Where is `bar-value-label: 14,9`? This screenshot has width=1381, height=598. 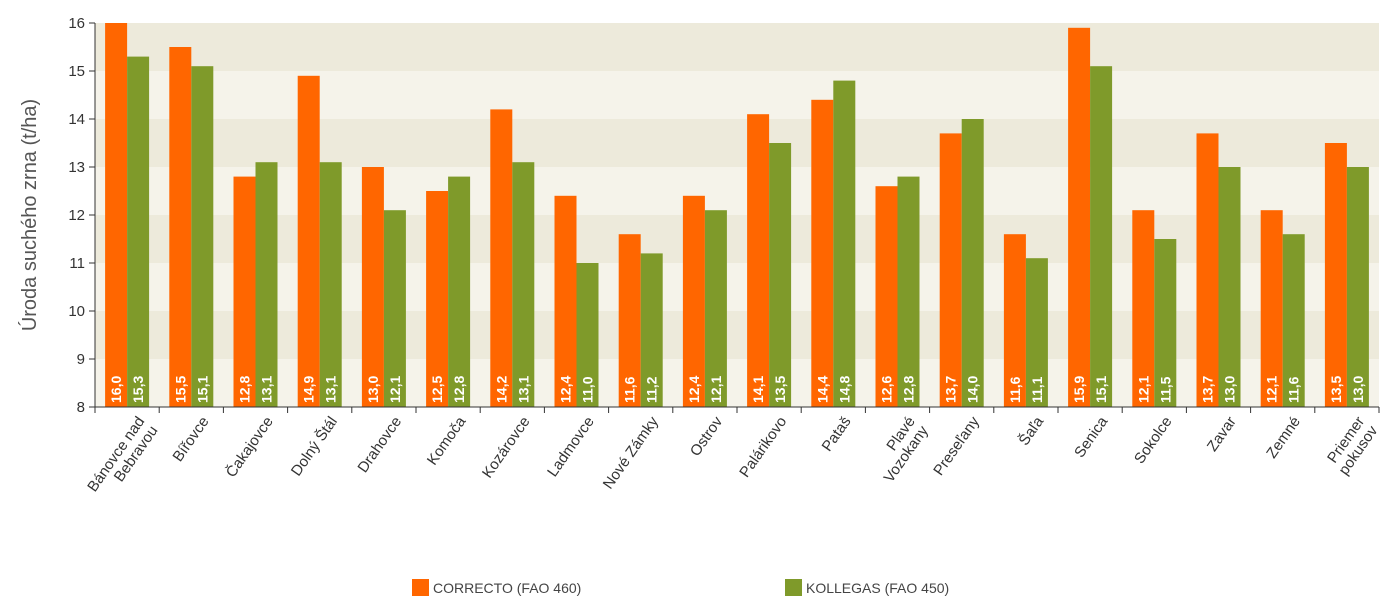
bar-value-label: 14,9 is located at coordinates (309, 389).